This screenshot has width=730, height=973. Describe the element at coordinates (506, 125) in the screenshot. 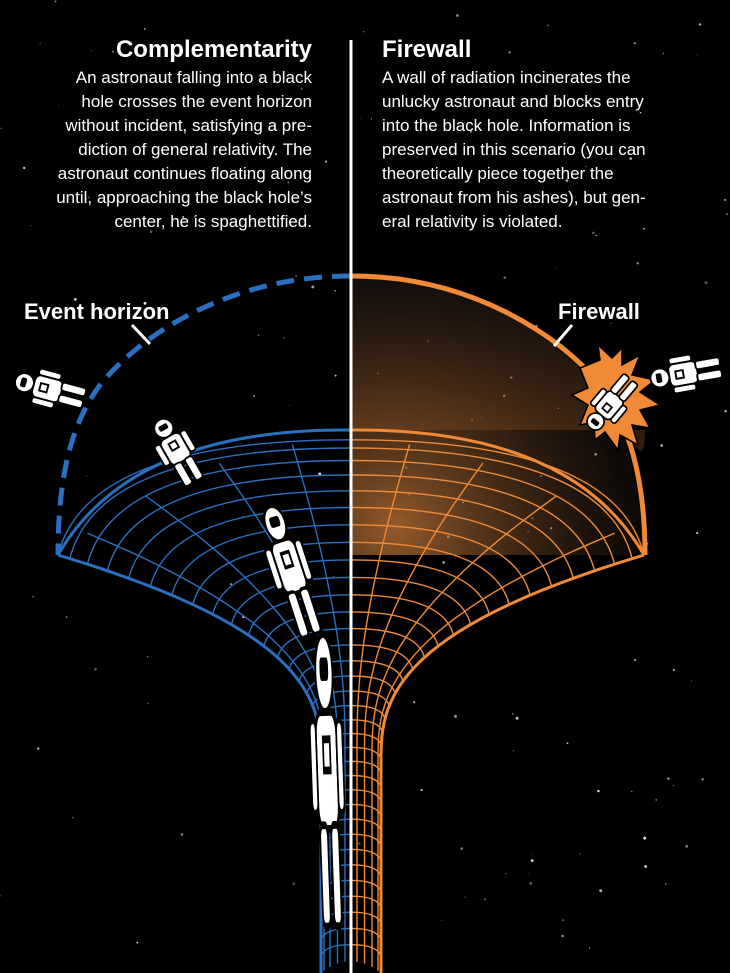

I see `description-line: into the black hole. Information is` at that location.